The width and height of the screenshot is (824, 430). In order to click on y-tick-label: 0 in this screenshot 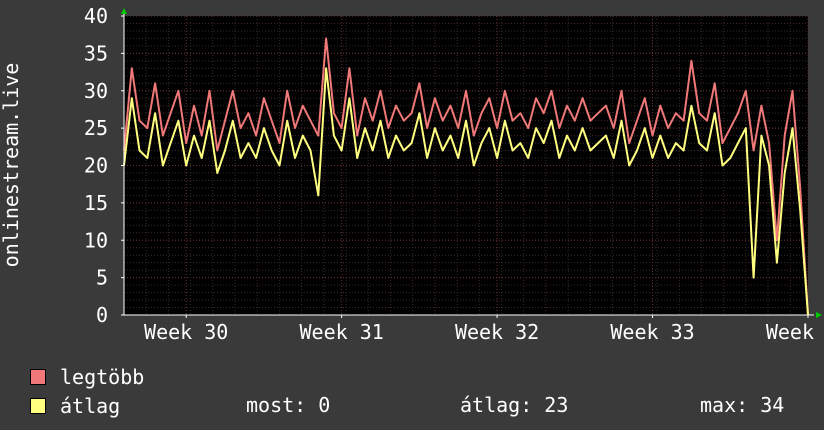, I will do `click(102, 315)`.